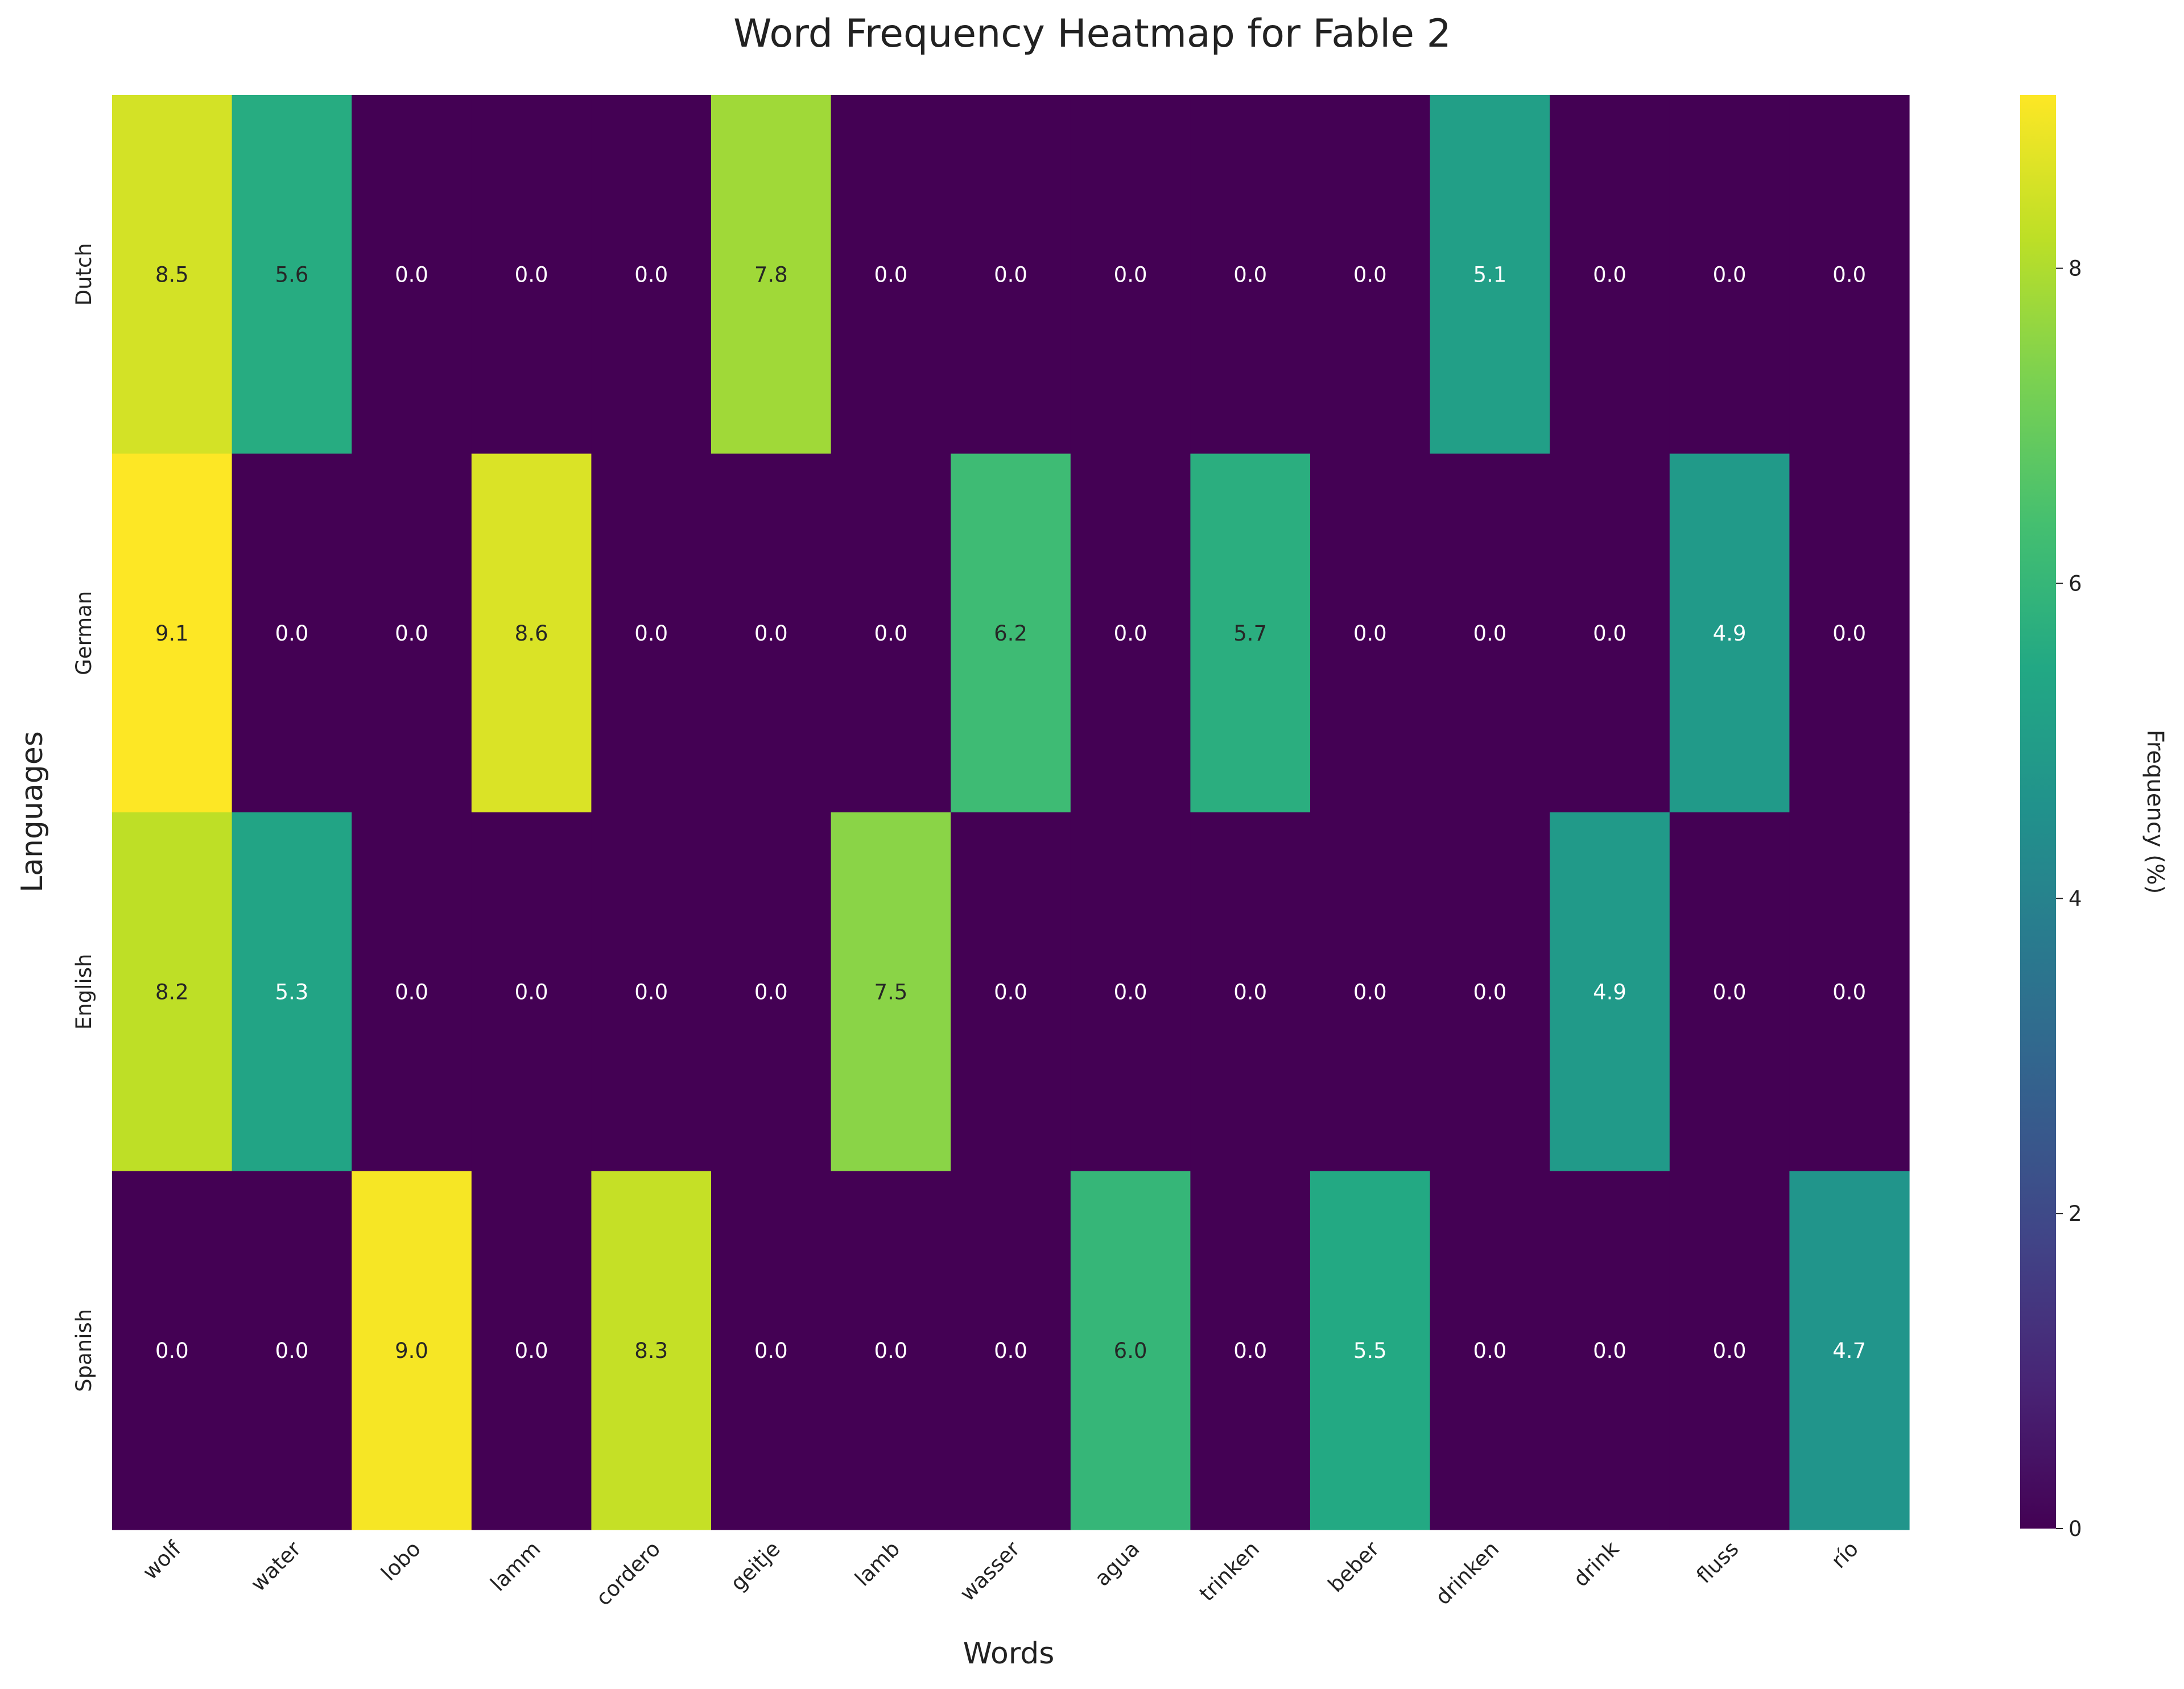  Describe the element at coordinates (1718, 1562) in the screenshot. I see `x-tick-label: fluss` at that location.